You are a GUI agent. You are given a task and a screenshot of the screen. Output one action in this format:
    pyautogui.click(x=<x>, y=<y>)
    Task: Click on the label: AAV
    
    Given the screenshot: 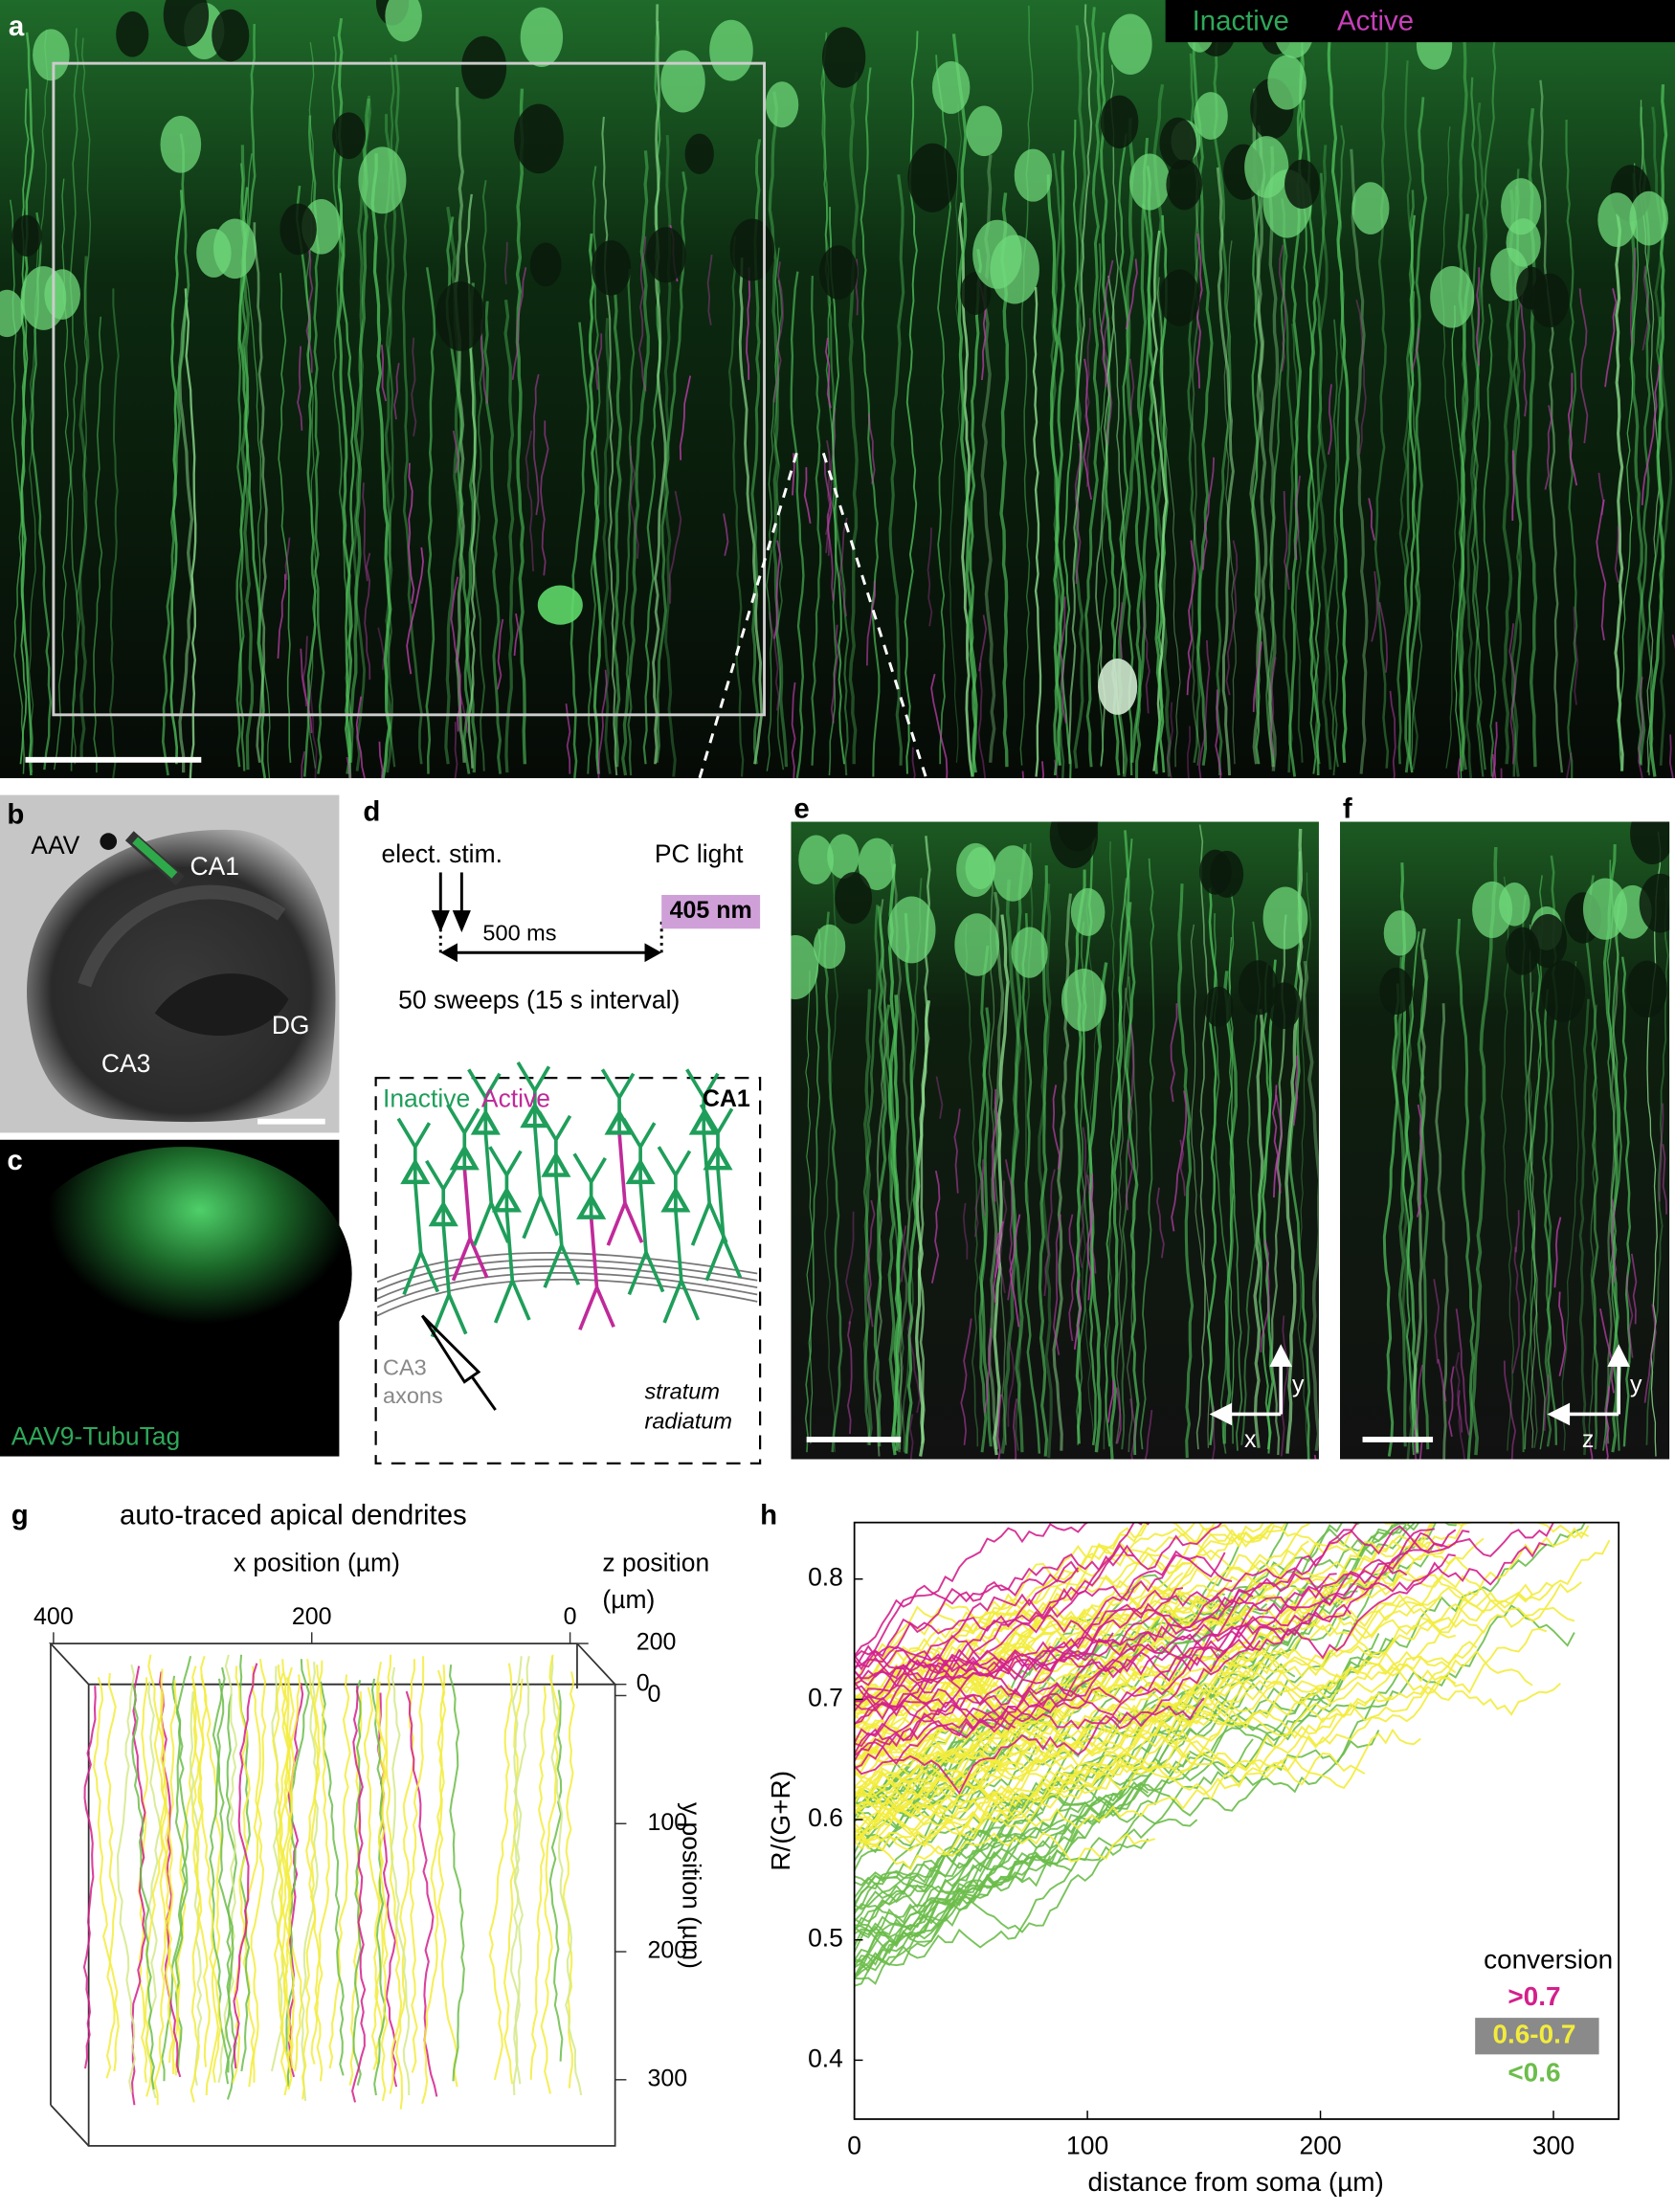 What is the action you would take?
    pyautogui.click(x=55, y=845)
    